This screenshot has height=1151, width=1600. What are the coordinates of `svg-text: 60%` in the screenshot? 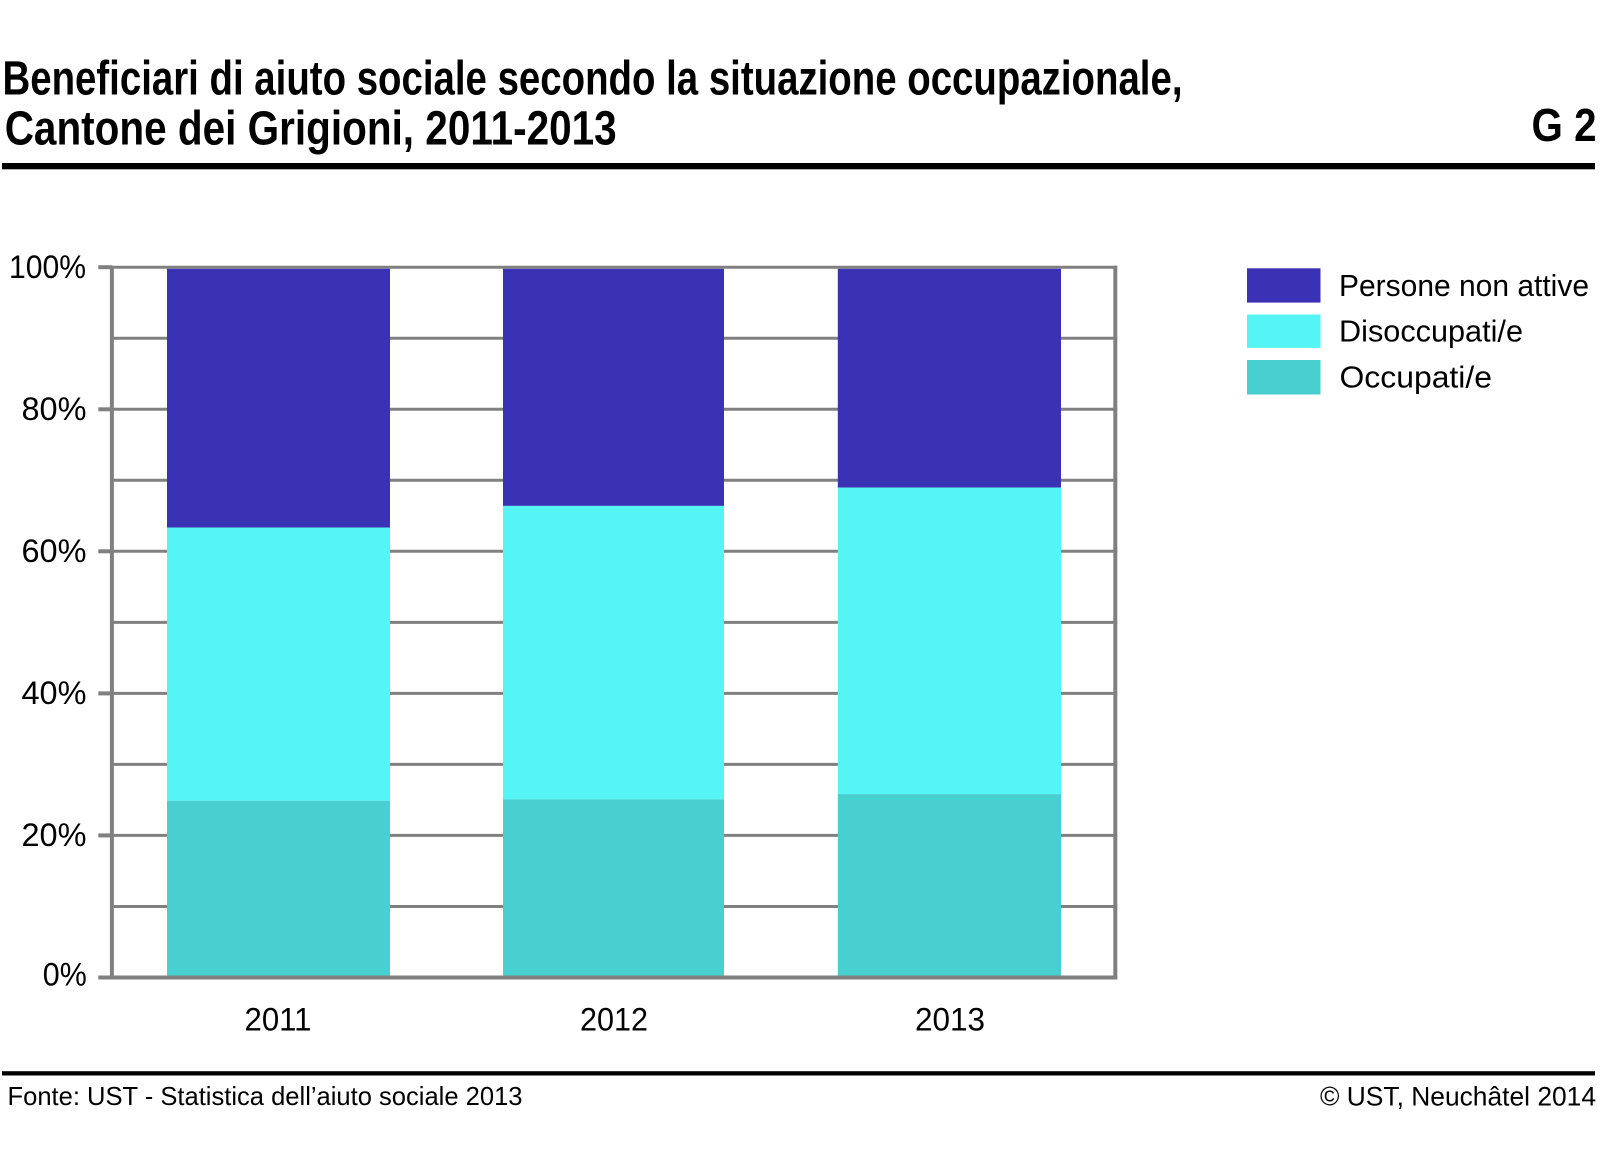 It's located at (54, 551).